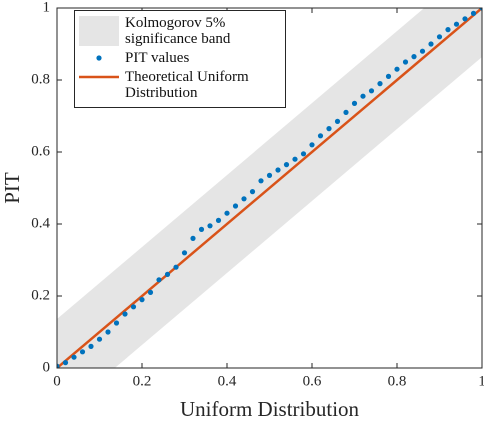  I want to click on y-tick-label: 0.4, so click(40, 223).